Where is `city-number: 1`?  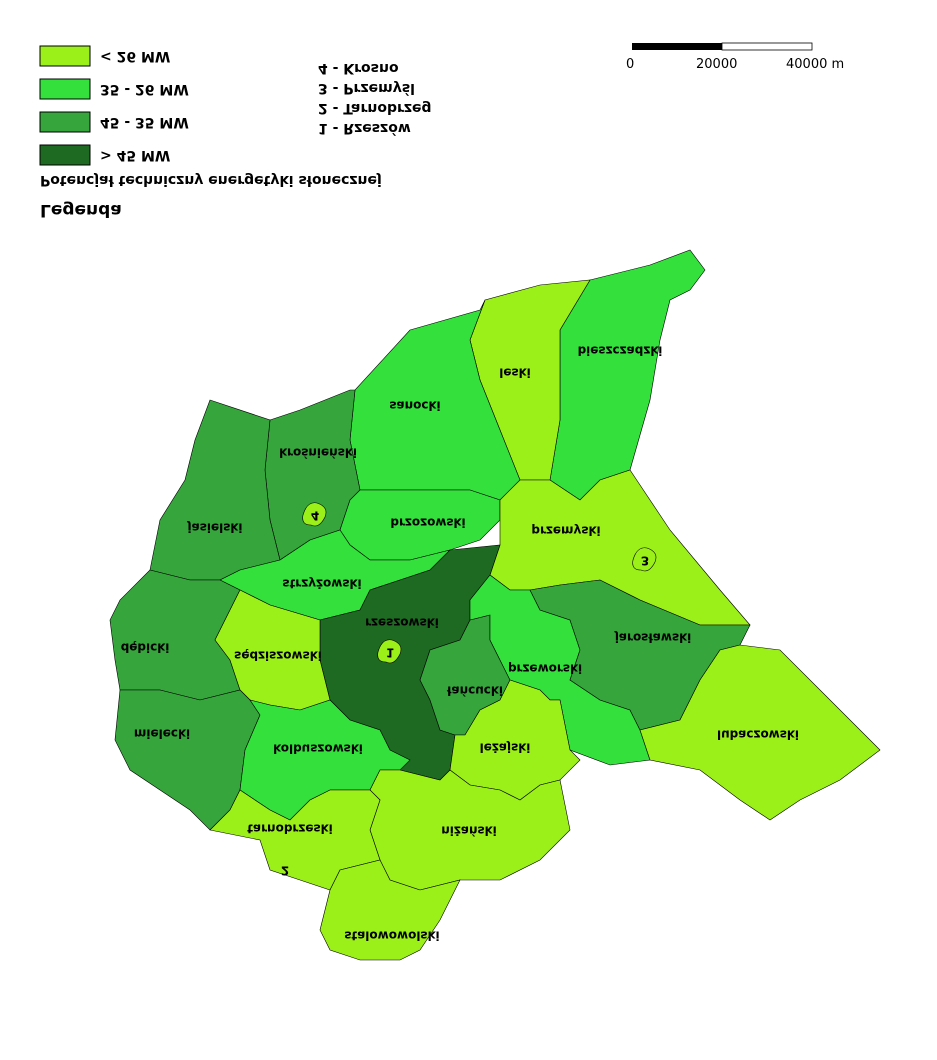 city-number: 1 is located at coordinates (390, 653).